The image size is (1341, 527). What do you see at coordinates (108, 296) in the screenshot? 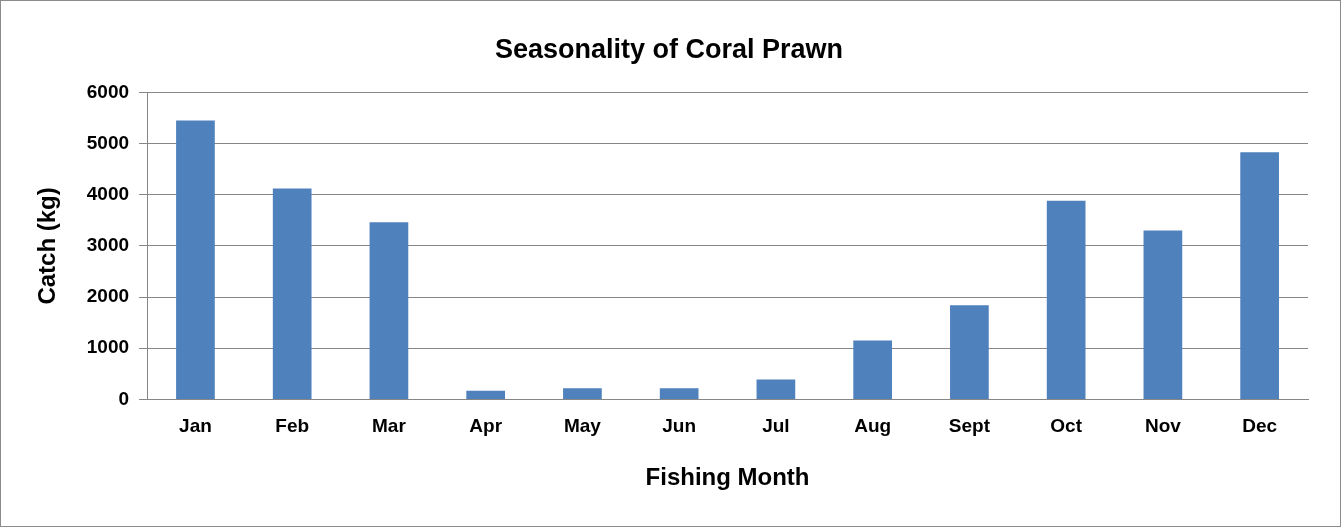
I see `y-tick-label: 2000` at bounding box center [108, 296].